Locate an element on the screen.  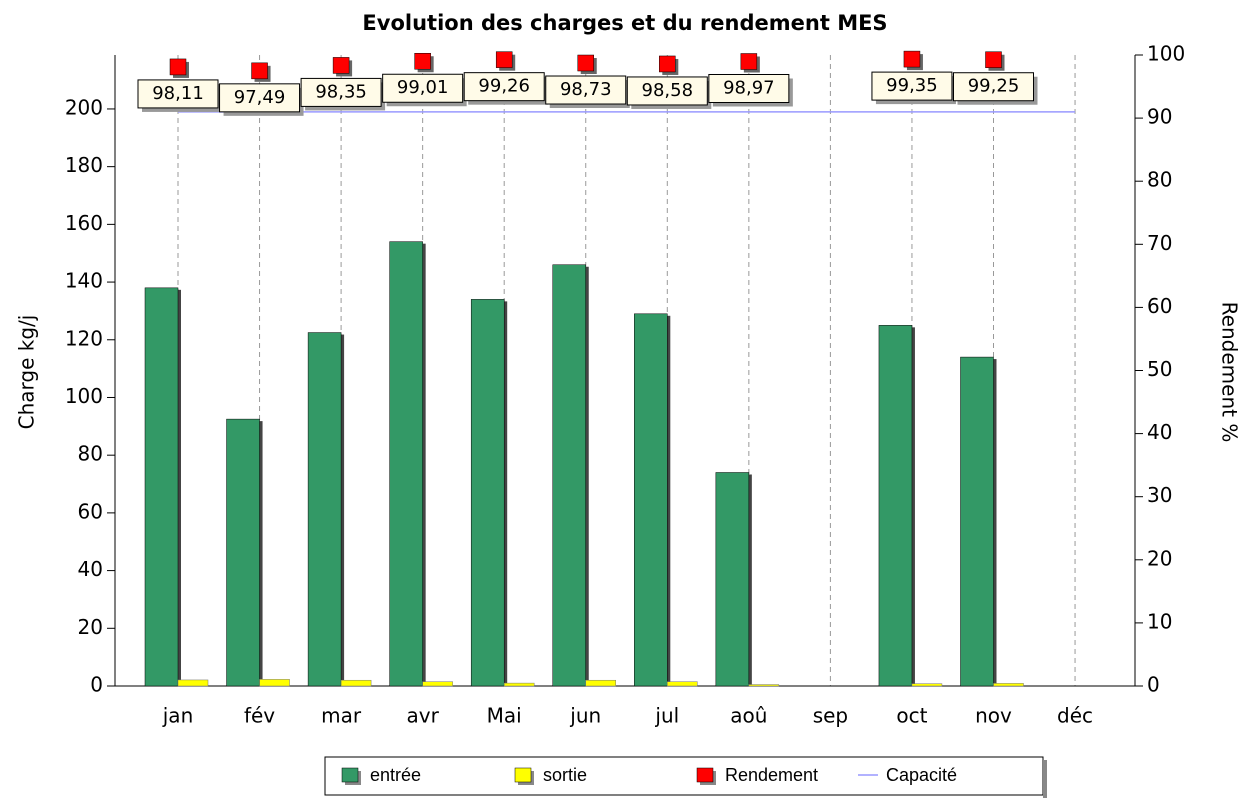
x-tick-label: fév is located at coordinates (259, 716).